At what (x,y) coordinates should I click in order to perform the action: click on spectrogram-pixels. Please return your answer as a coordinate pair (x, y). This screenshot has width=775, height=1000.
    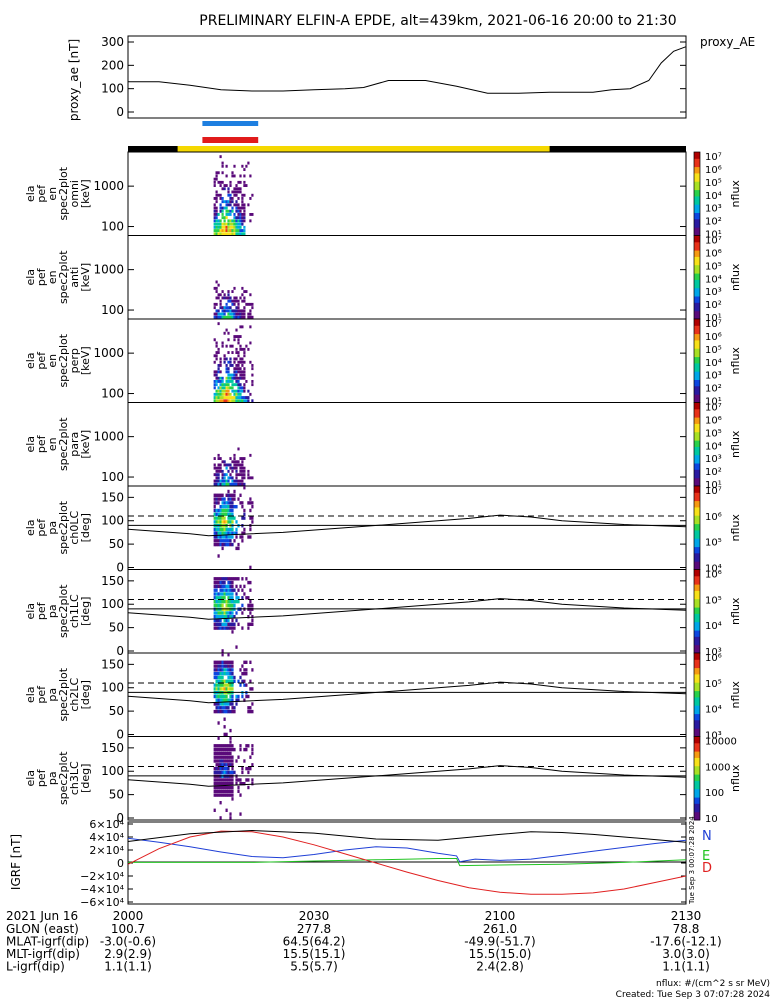
    Looking at the image, I should click on (233, 615).